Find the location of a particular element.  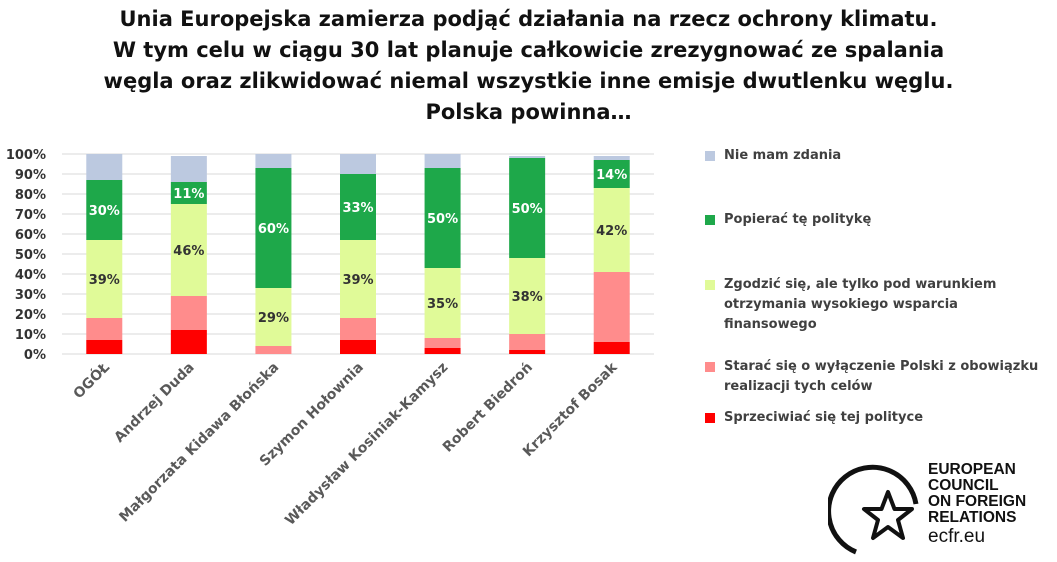

logo-line: COUNCIL is located at coordinates (963, 485).